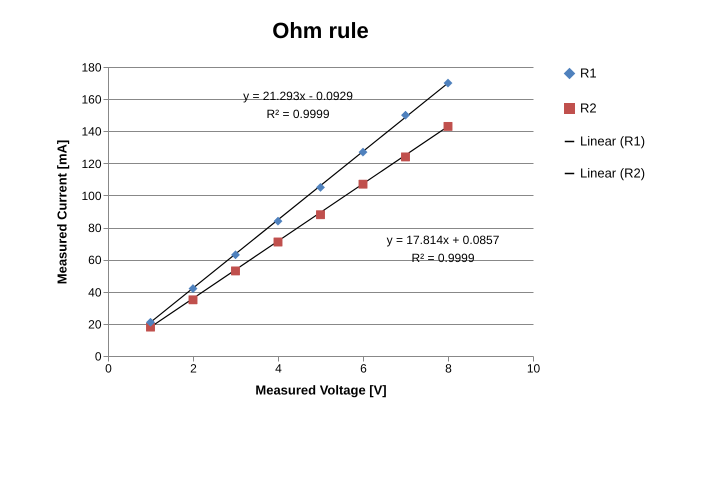  I want to click on x-axis-title: Measured Voltage [V], so click(321, 390).